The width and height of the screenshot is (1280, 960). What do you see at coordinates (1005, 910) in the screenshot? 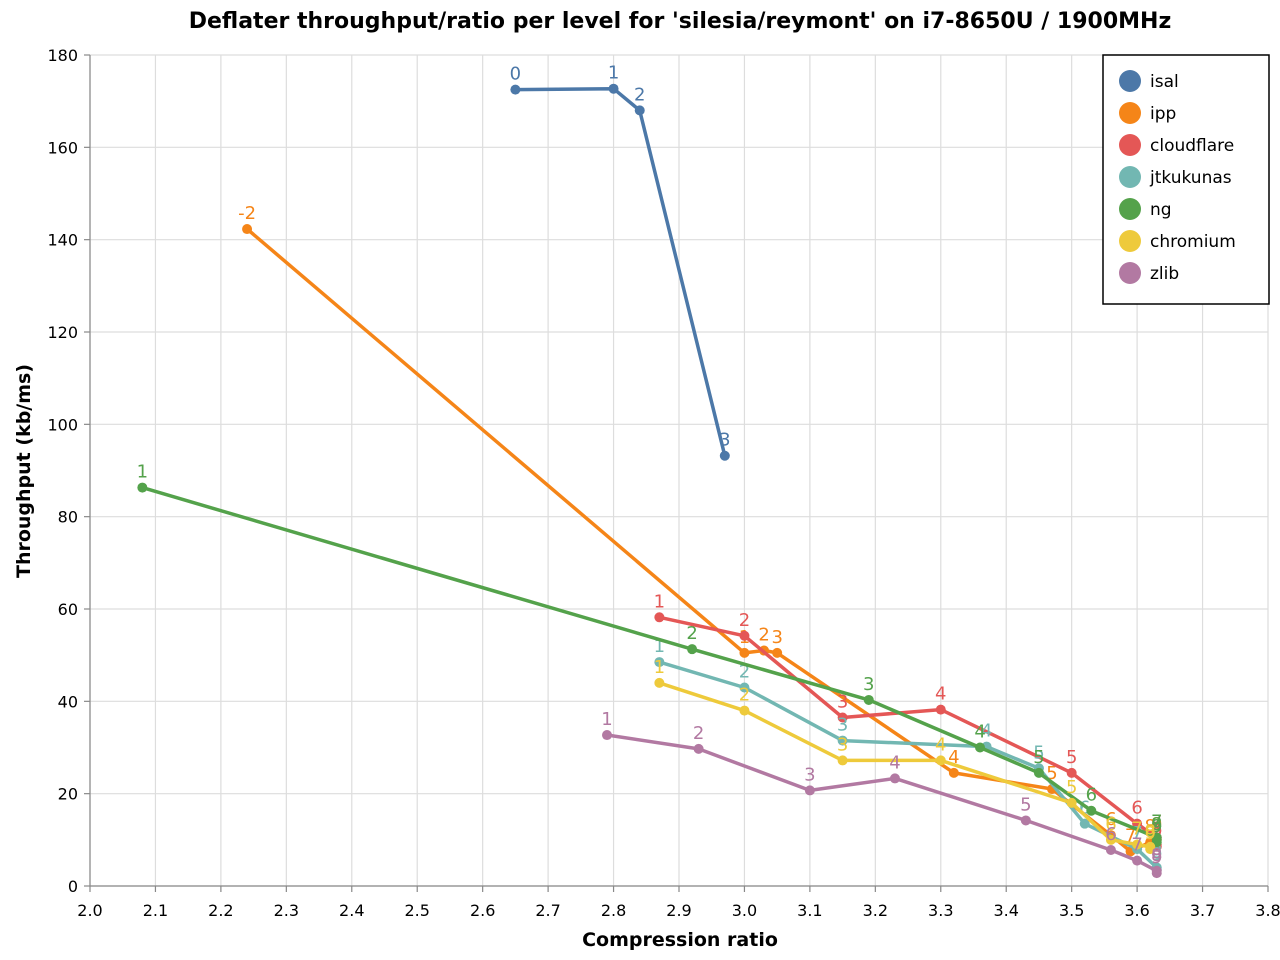
I see `x-tick-label: 3.4` at bounding box center [1005, 910].